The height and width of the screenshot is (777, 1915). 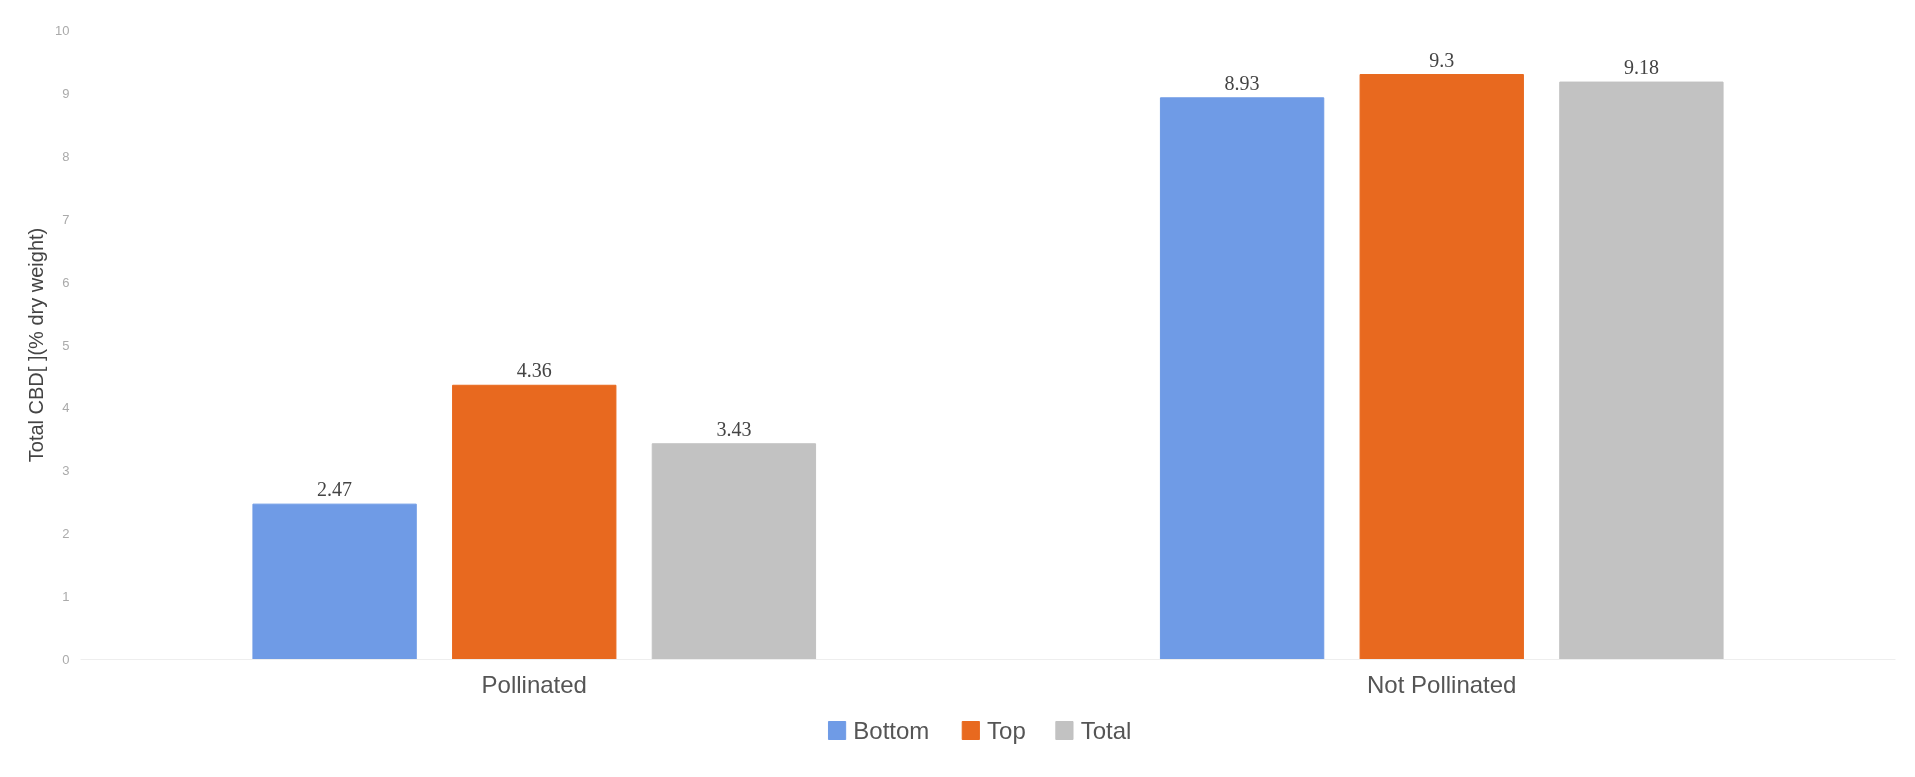 What do you see at coordinates (534, 370) in the screenshot?
I see `data-label: 4.36` at bounding box center [534, 370].